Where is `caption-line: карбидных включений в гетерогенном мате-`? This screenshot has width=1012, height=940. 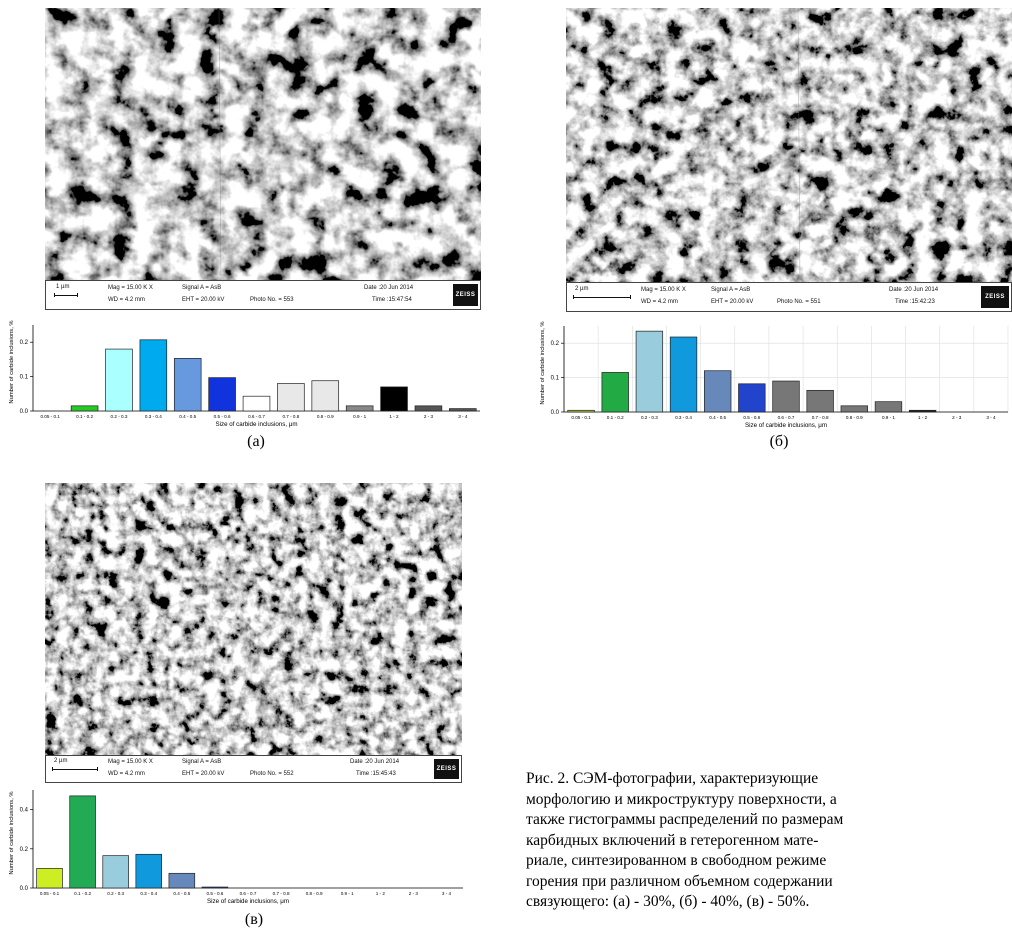
caption-line: карбидных включений в гетерогенном мате- is located at coordinates (672, 840).